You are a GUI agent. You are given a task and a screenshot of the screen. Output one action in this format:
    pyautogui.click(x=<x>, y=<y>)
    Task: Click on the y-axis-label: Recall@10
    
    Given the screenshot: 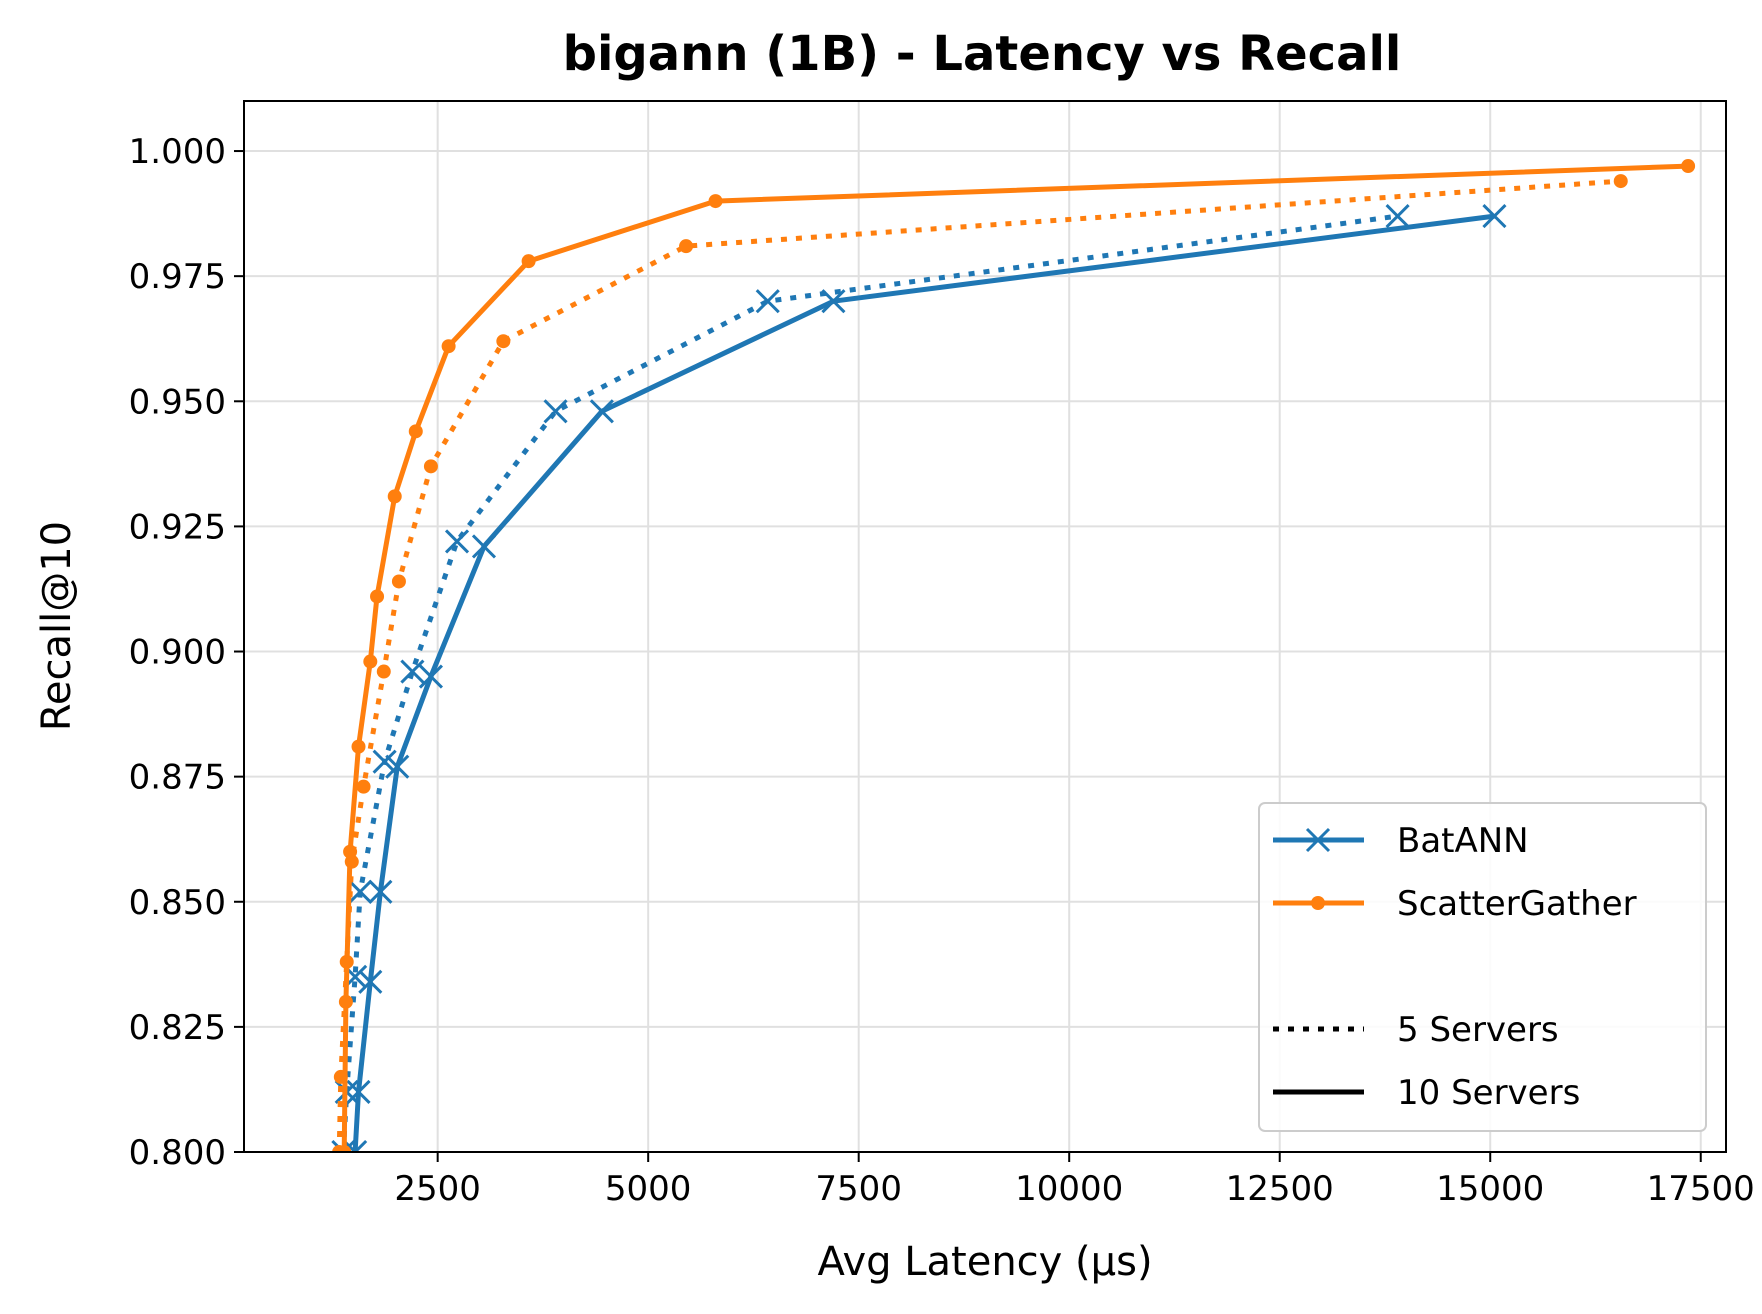 What is the action you would take?
    pyautogui.click(x=57, y=626)
    